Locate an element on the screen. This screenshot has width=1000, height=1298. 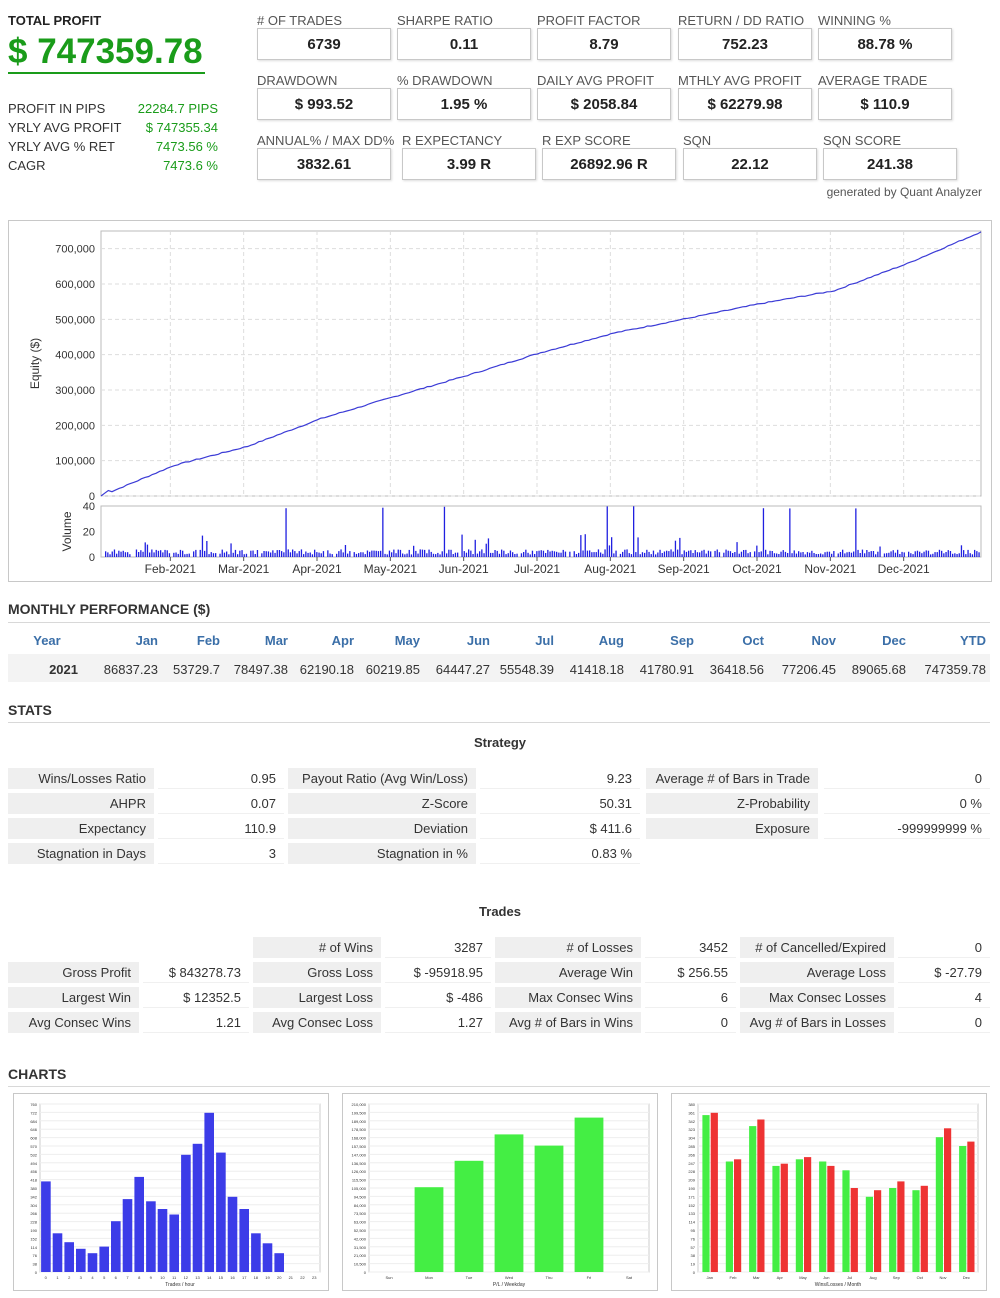
volume-y-tick: 20 is located at coordinates (89, 533).